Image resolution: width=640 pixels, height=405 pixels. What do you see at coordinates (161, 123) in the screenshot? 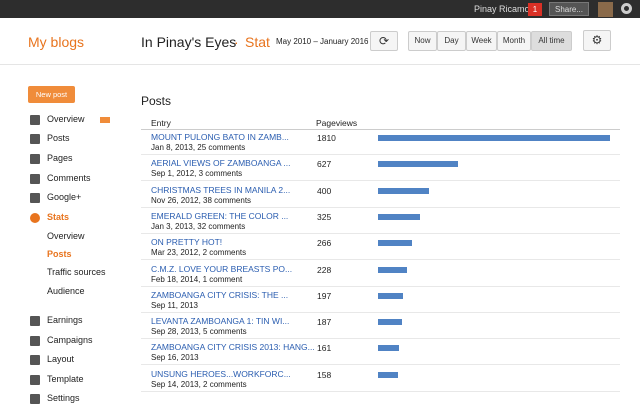
I see `column-header: Entry` at bounding box center [161, 123].